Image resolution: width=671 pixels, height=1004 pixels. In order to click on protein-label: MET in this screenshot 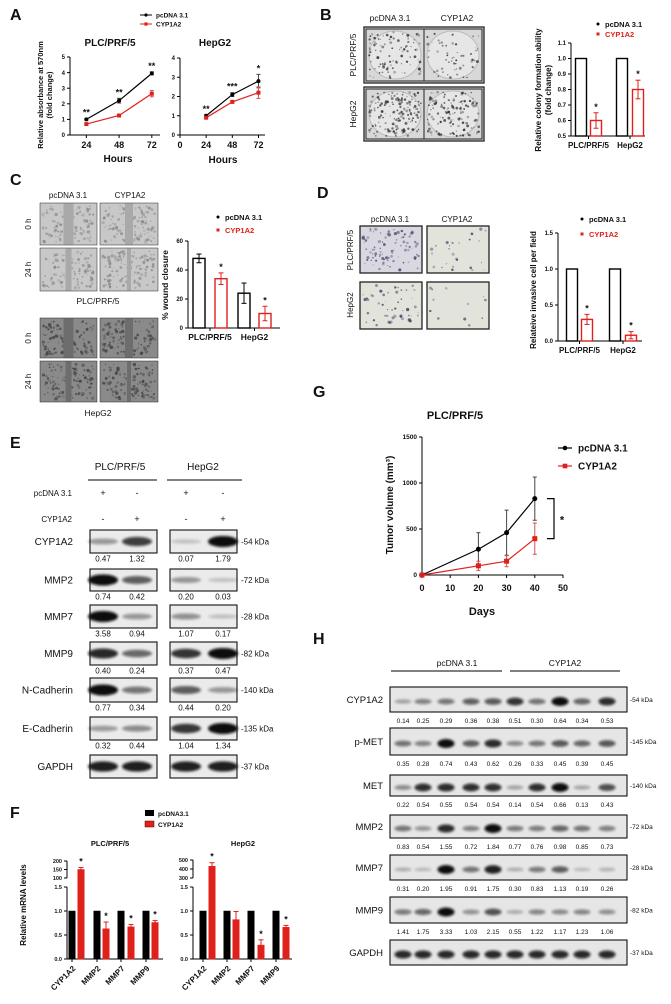, I will do `click(373, 786)`.